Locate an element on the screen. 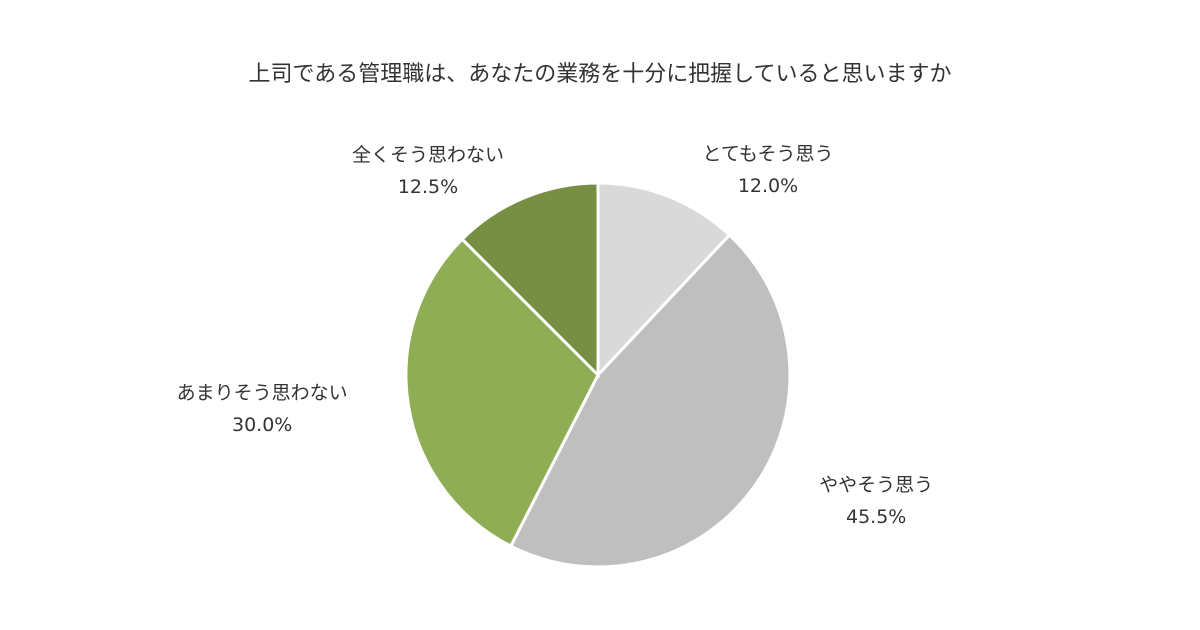 The height and width of the screenshot is (630, 1200). slice-value: 30.0% is located at coordinates (262, 425).